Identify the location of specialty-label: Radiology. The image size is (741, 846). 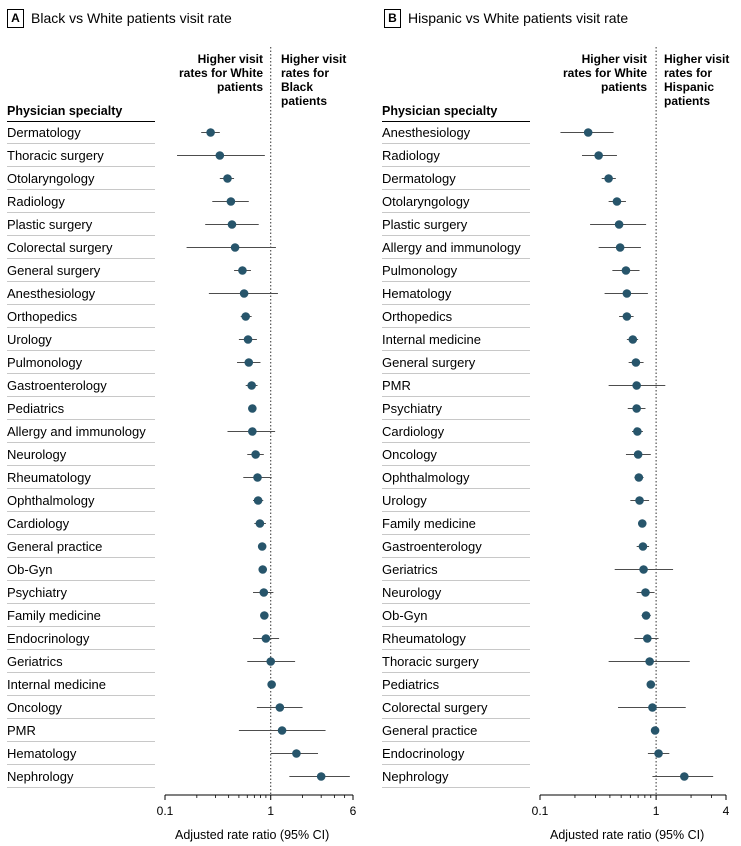
(36, 201).